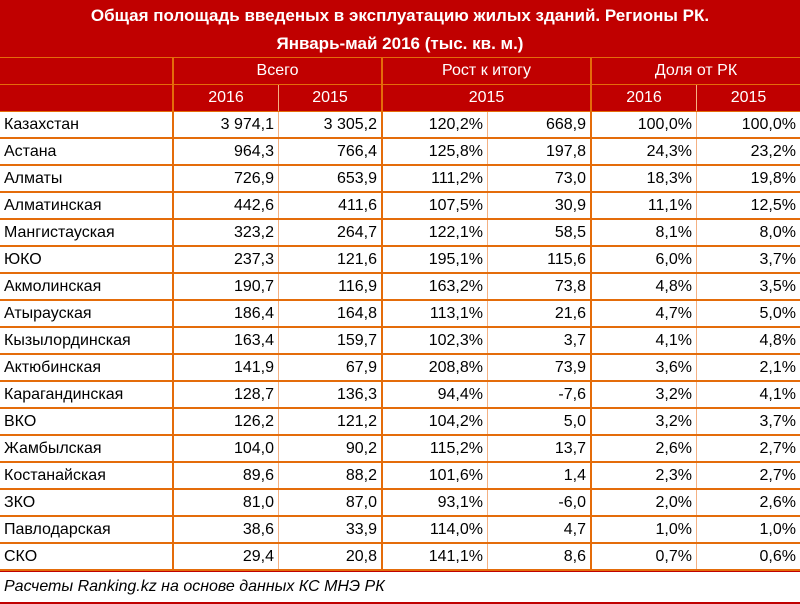 The height and width of the screenshot is (604, 800). I want to click on share-2015: 8,0%, so click(777, 232).